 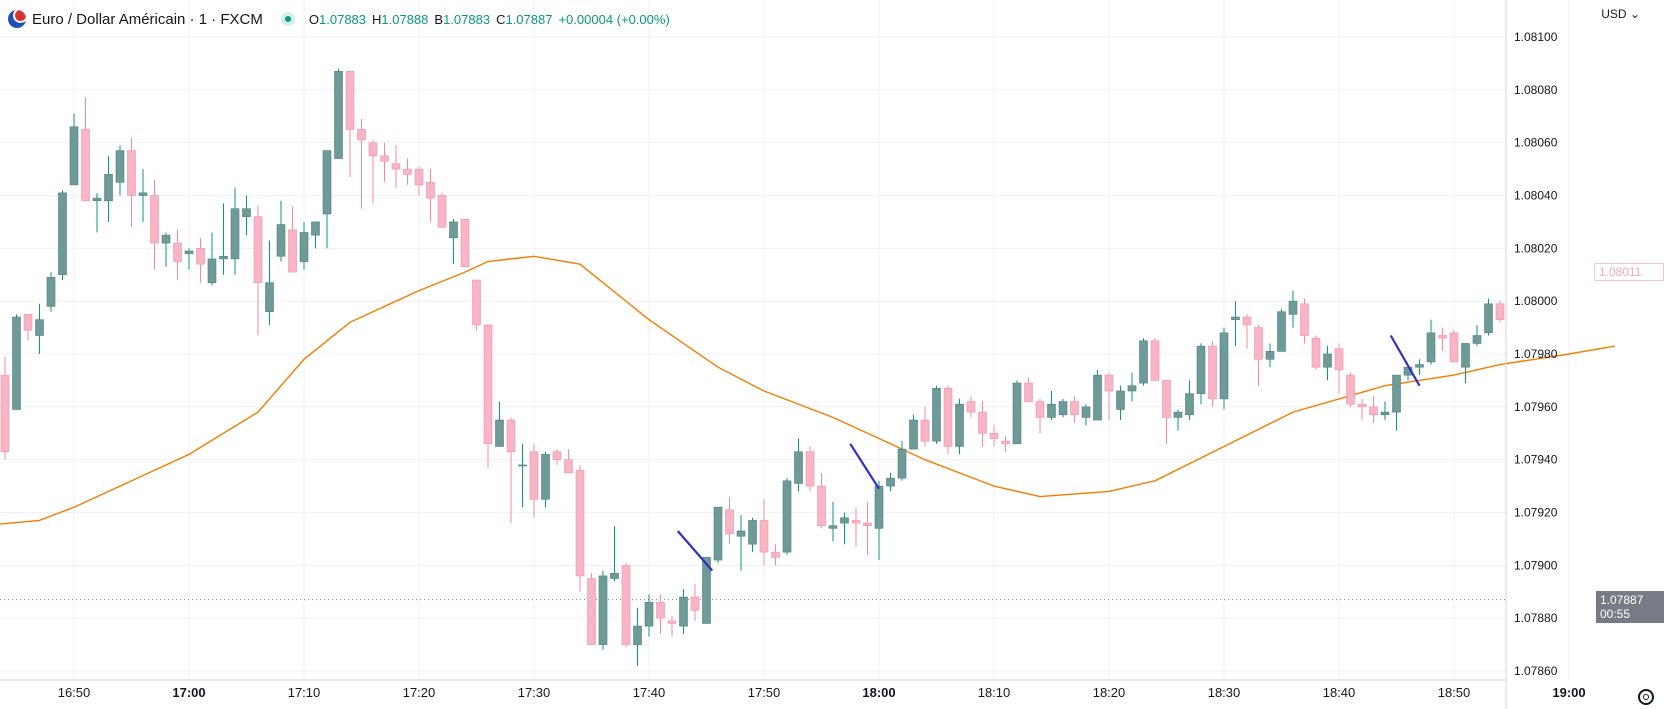 What do you see at coordinates (1339, 692) in the screenshot?
I see `x-tick-label: 18:40` at bounding box center [1339, 692].